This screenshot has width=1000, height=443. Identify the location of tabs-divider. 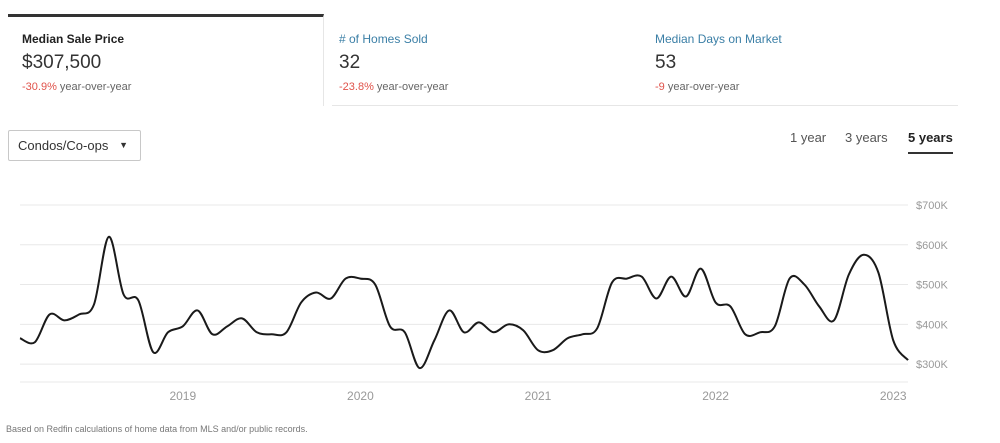
(645, 105).